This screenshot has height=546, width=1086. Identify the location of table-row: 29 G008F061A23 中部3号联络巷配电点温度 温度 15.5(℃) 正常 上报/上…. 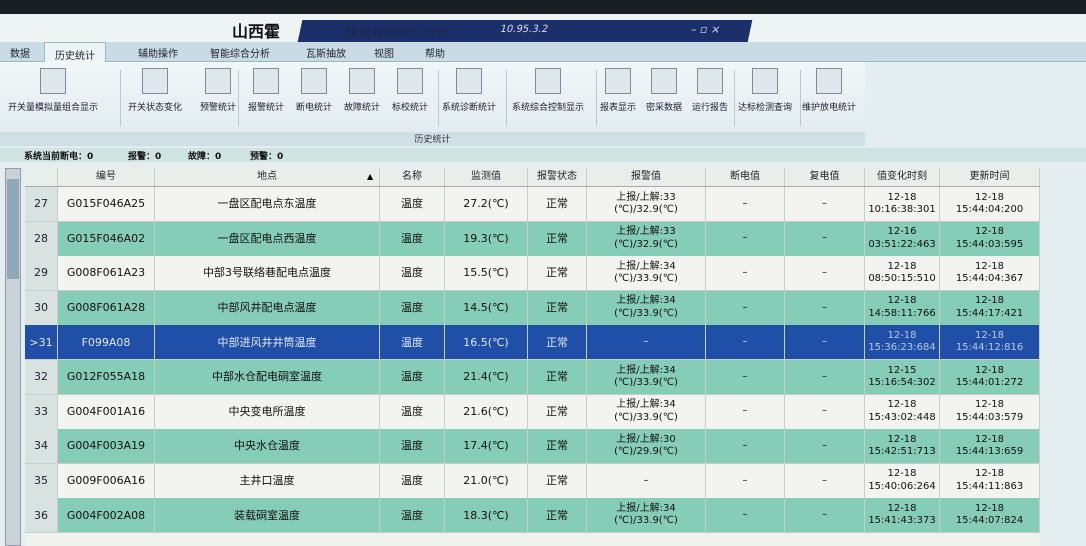
(532, 274).